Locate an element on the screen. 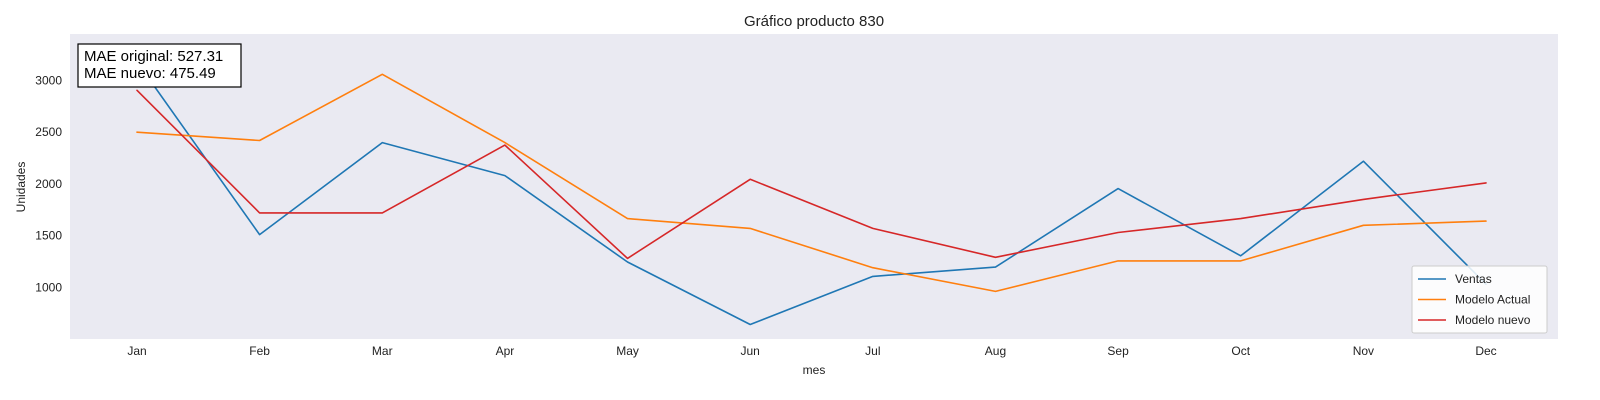 Image resolution: width=1600 pixels, height=400 pixels. legend-box is located at coordinates (1479, 299).